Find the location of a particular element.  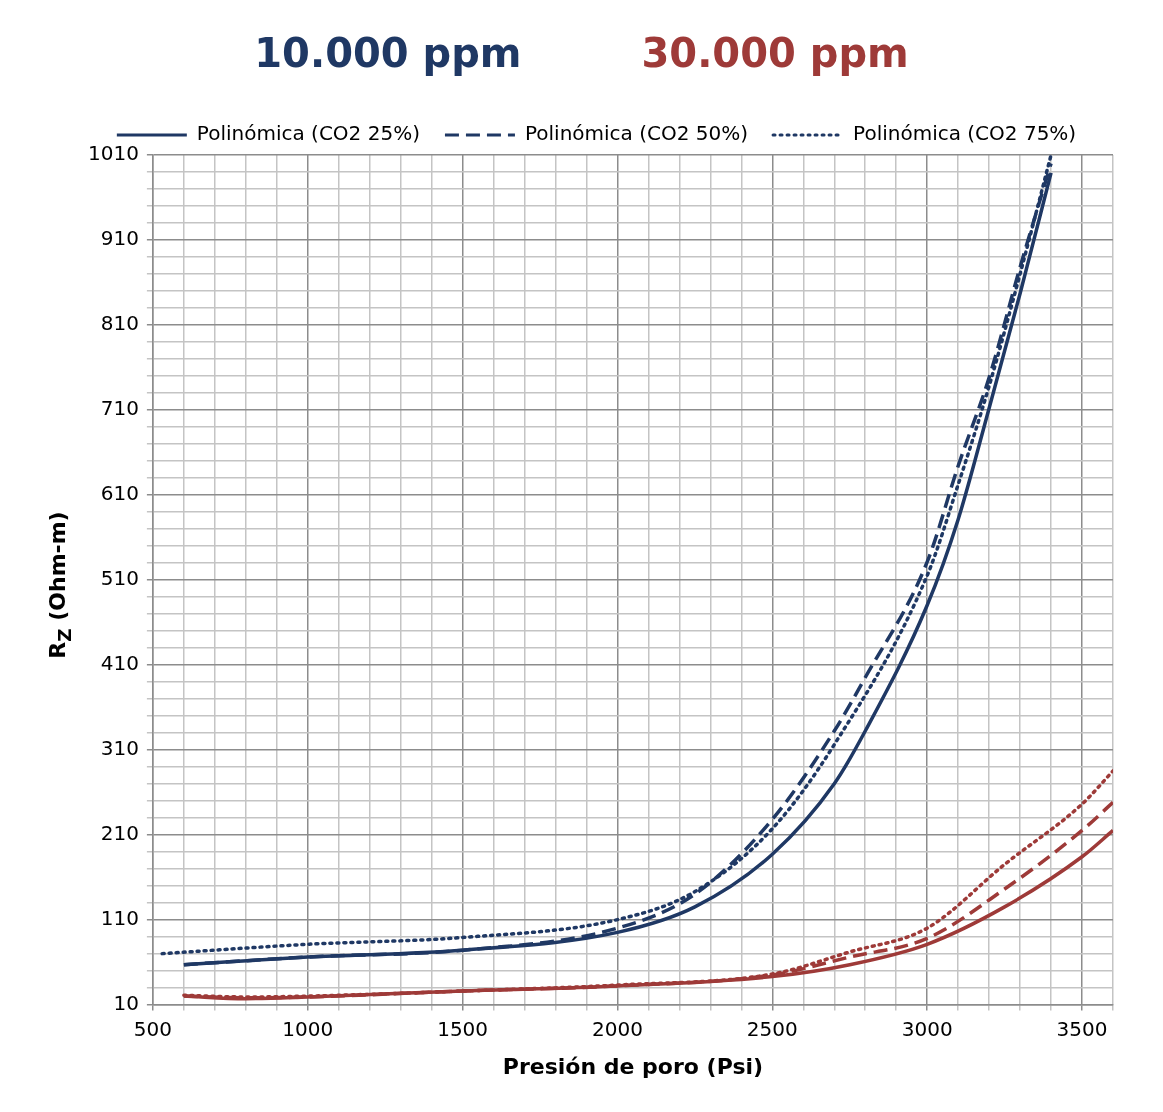

y-tick-label: 410 is located at coordinates (119, 662).